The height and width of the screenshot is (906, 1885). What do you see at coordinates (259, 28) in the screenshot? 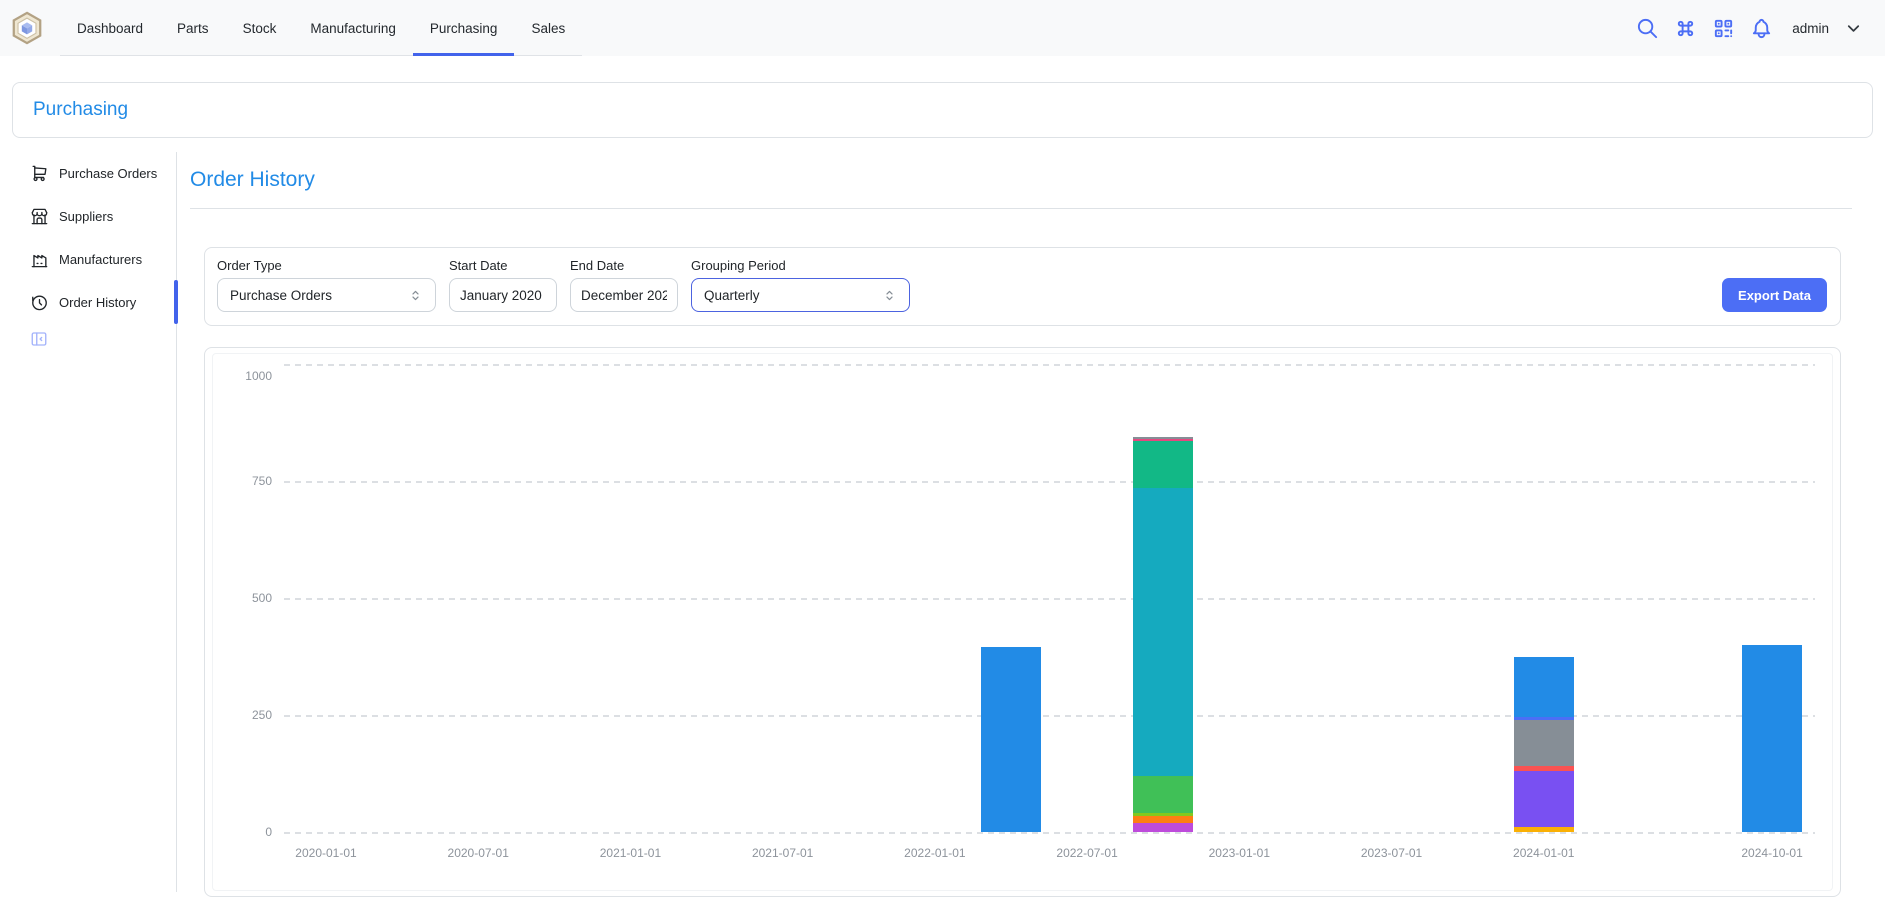
I see `tab-stock: Stock` at bounding box center [259, 28].